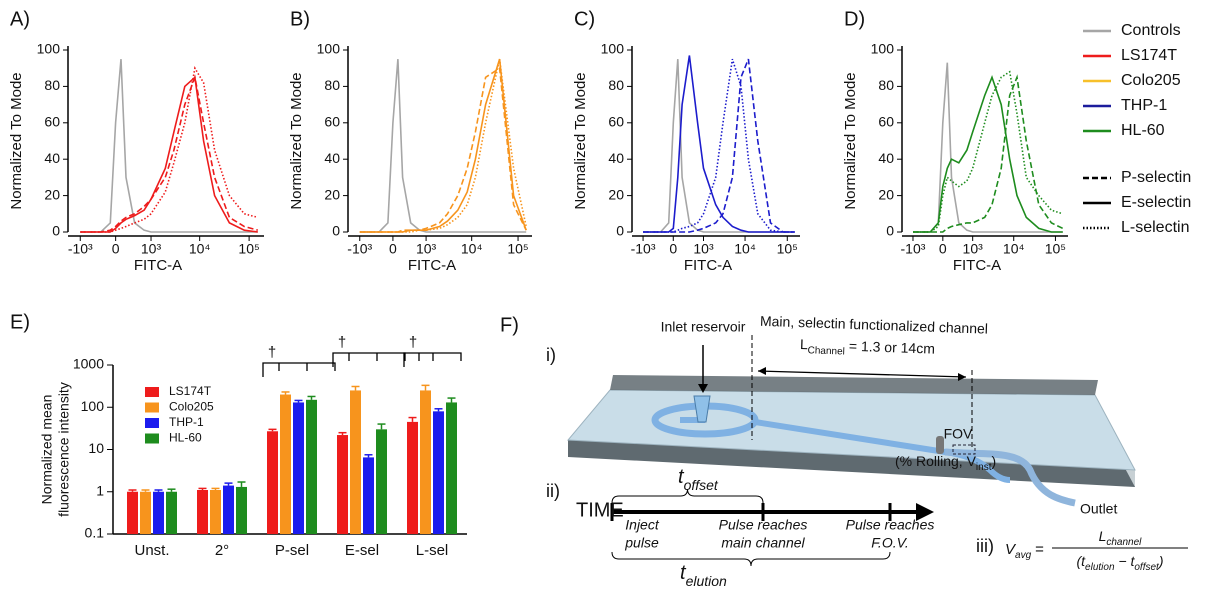 This screenshot has width=1211, height=589. Describe the element at coordinates (703, 388) in the screenshot. I see `inlet-pointer-head` at that location.